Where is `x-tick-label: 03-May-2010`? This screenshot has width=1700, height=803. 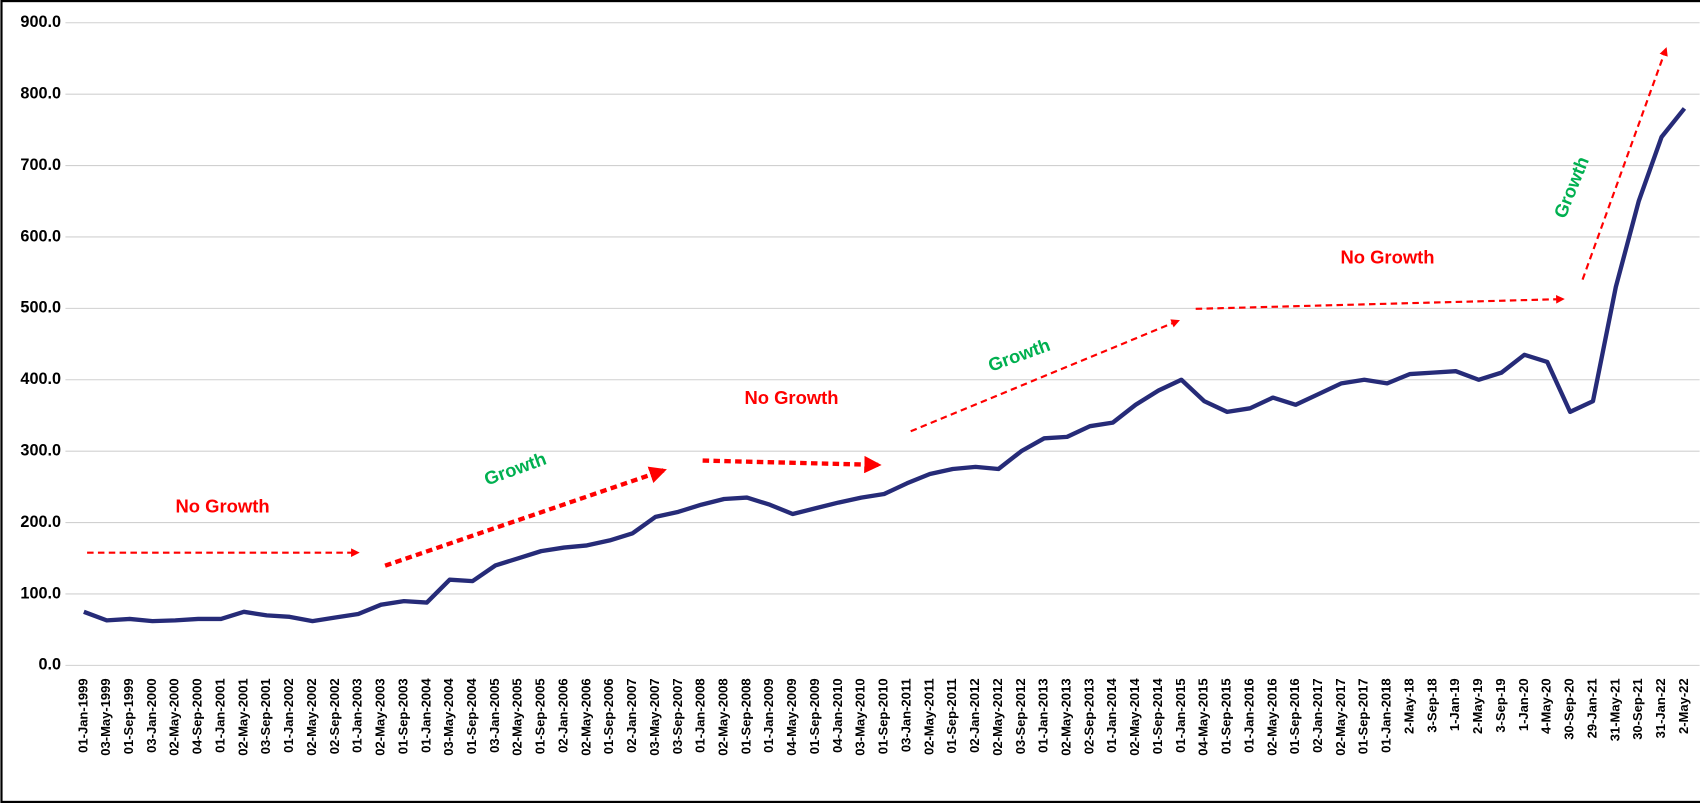 x-tick-label: 03-May-2010 is located at coordinates (860, 716).